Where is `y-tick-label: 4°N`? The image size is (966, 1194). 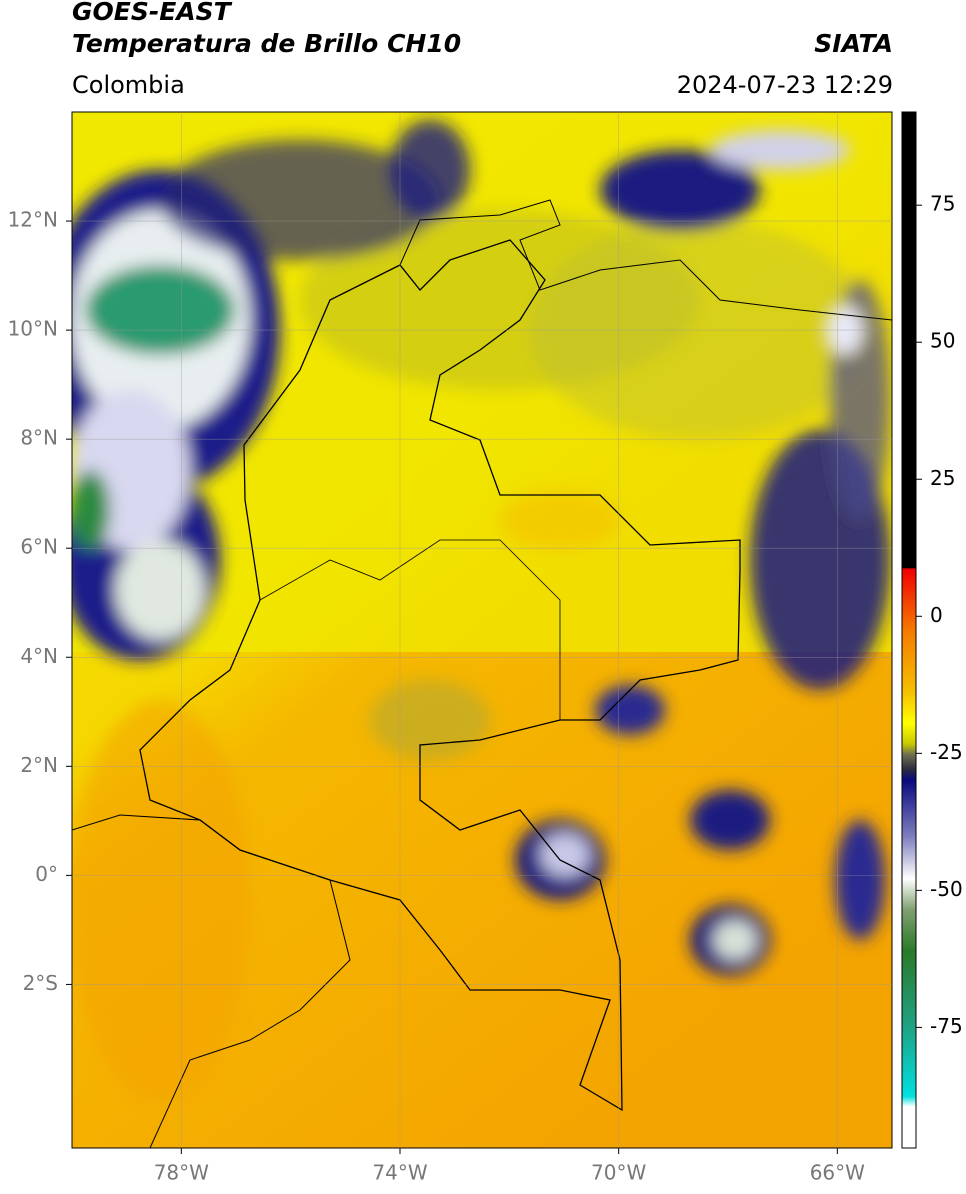 y-tick-label: 4°N is located at coordinates (39, 656).